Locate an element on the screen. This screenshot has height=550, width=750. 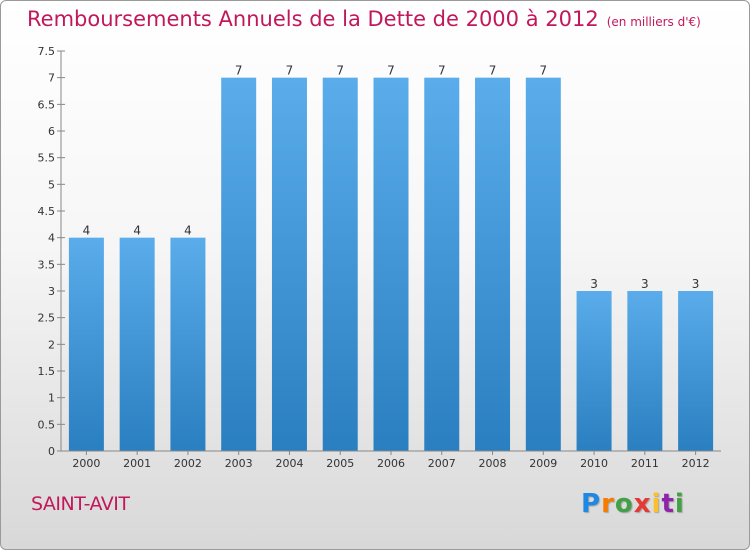
logo-letter: o is located at coordinates (624, 504).